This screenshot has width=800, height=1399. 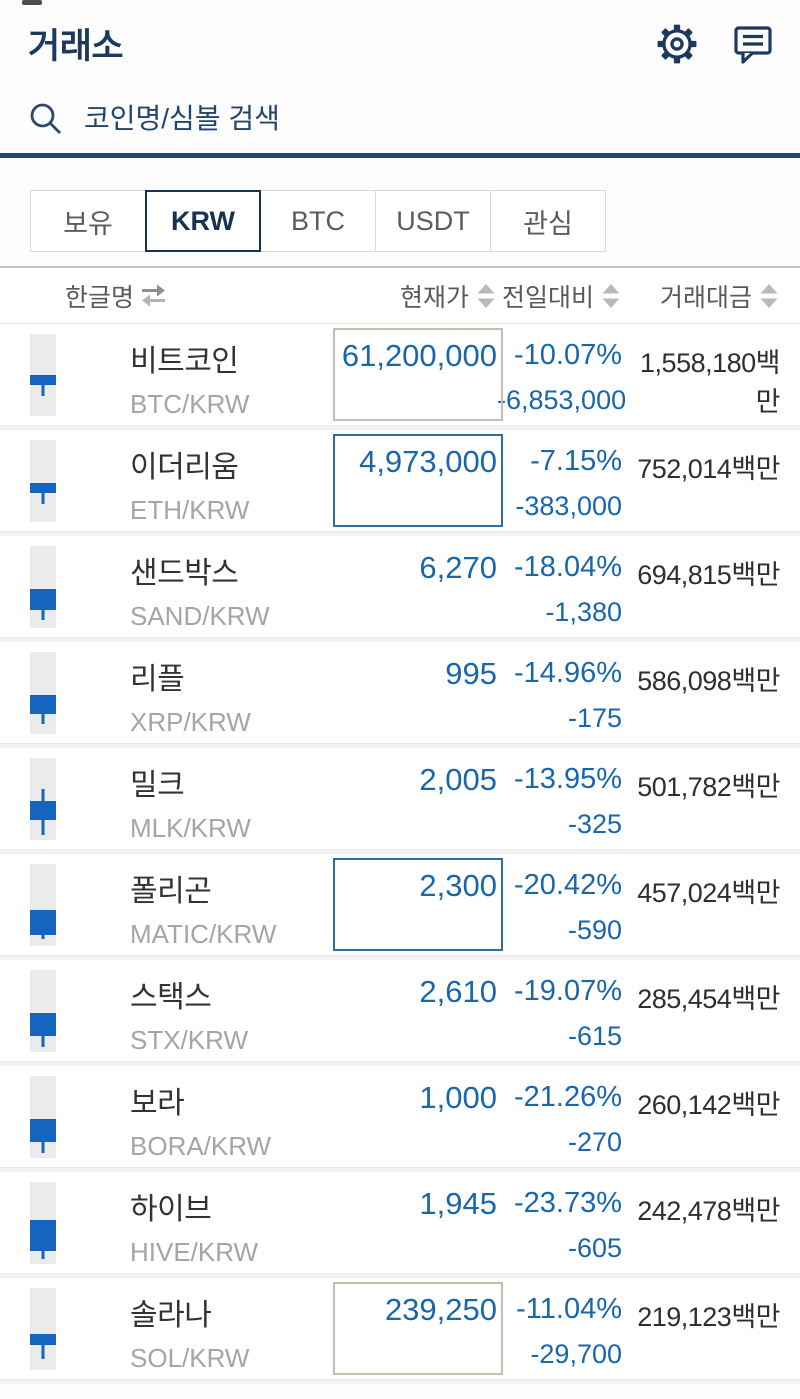 I want to click on volume-cell: 285,454백만, so click(x=701, y=1010).